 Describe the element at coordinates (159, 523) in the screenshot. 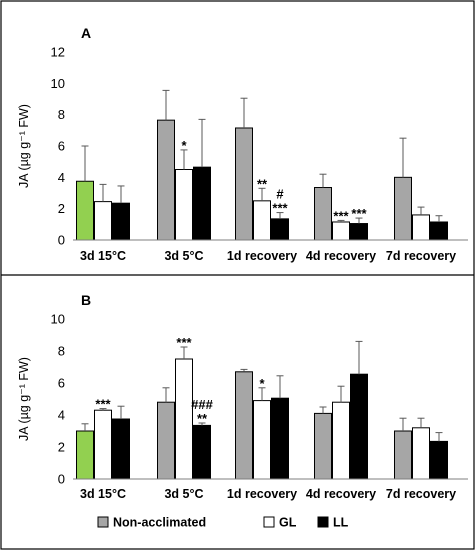

I see `legend-label: Non-acclimated` at that location.